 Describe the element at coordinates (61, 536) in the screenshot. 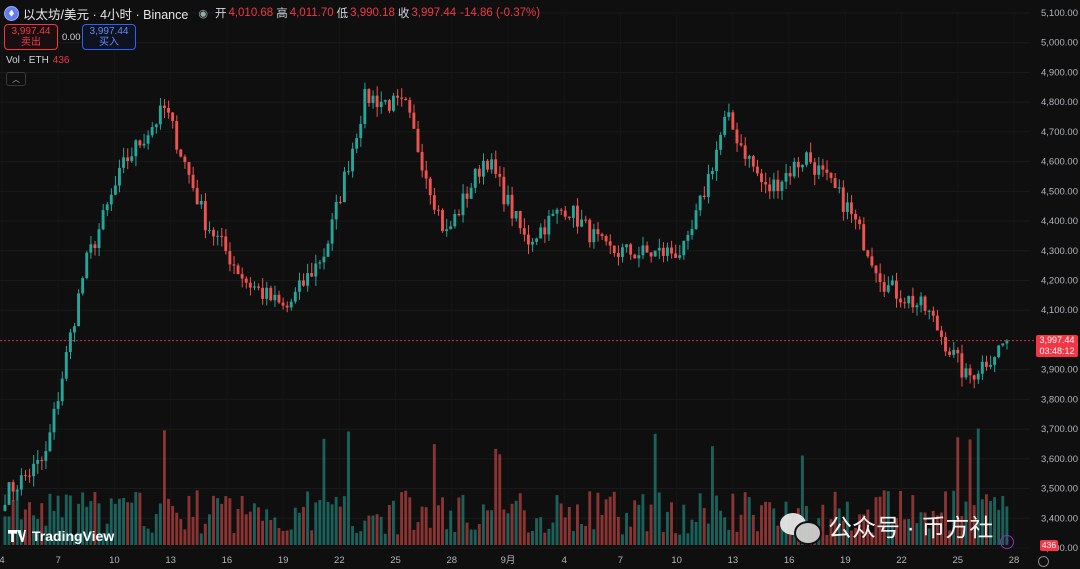

I see `tradingview-logo: TradingView` at that location.